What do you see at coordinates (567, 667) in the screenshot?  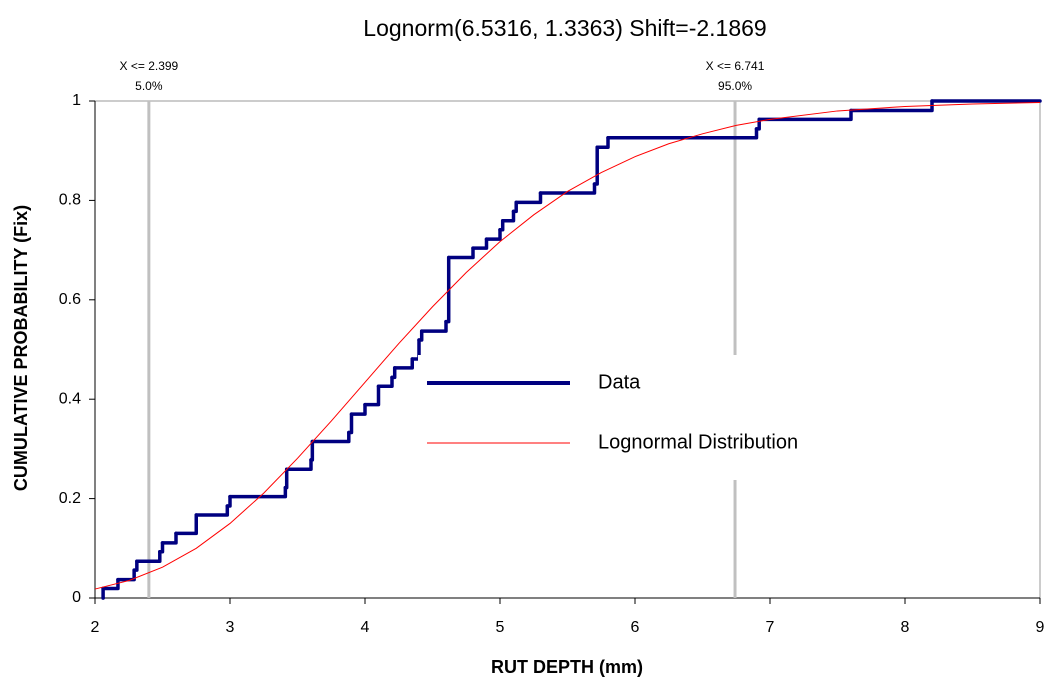 I see `x-axis-label: RUT DEPTH (mm)` at bounding box center [567, 667].